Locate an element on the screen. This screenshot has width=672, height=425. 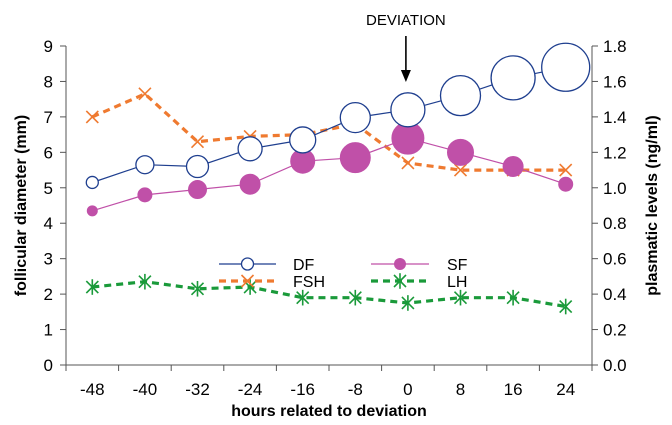
y-right-tick-label: 1.8 is located at coordinates (615, 46).